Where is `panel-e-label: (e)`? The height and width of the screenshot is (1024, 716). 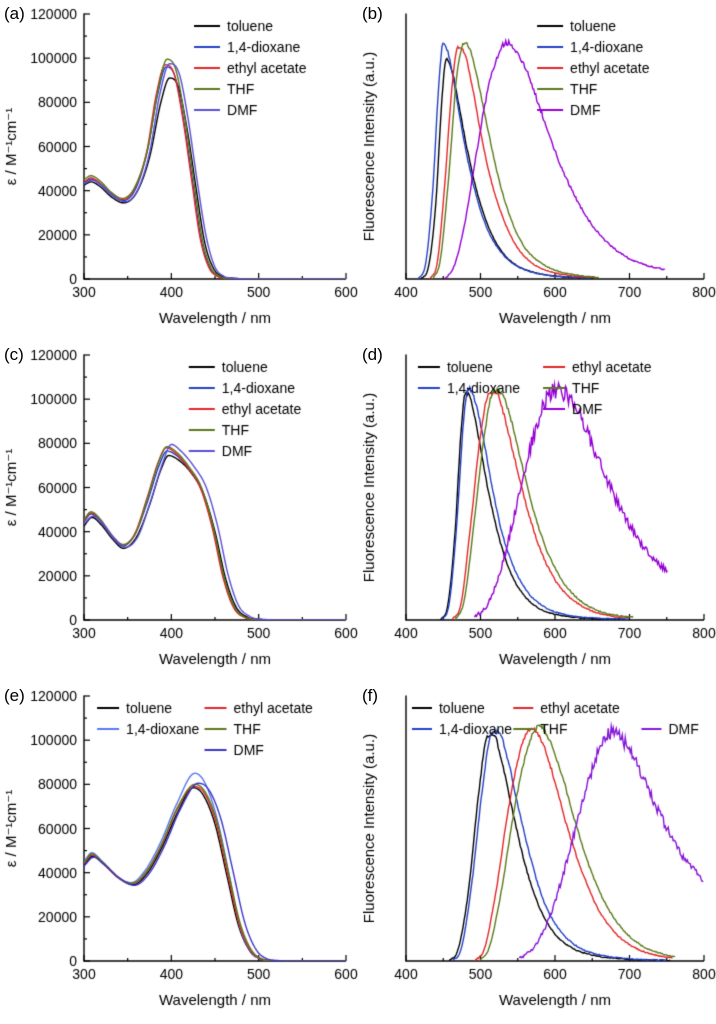 panel-e-label: (e) is located at coordinates (14, 695).